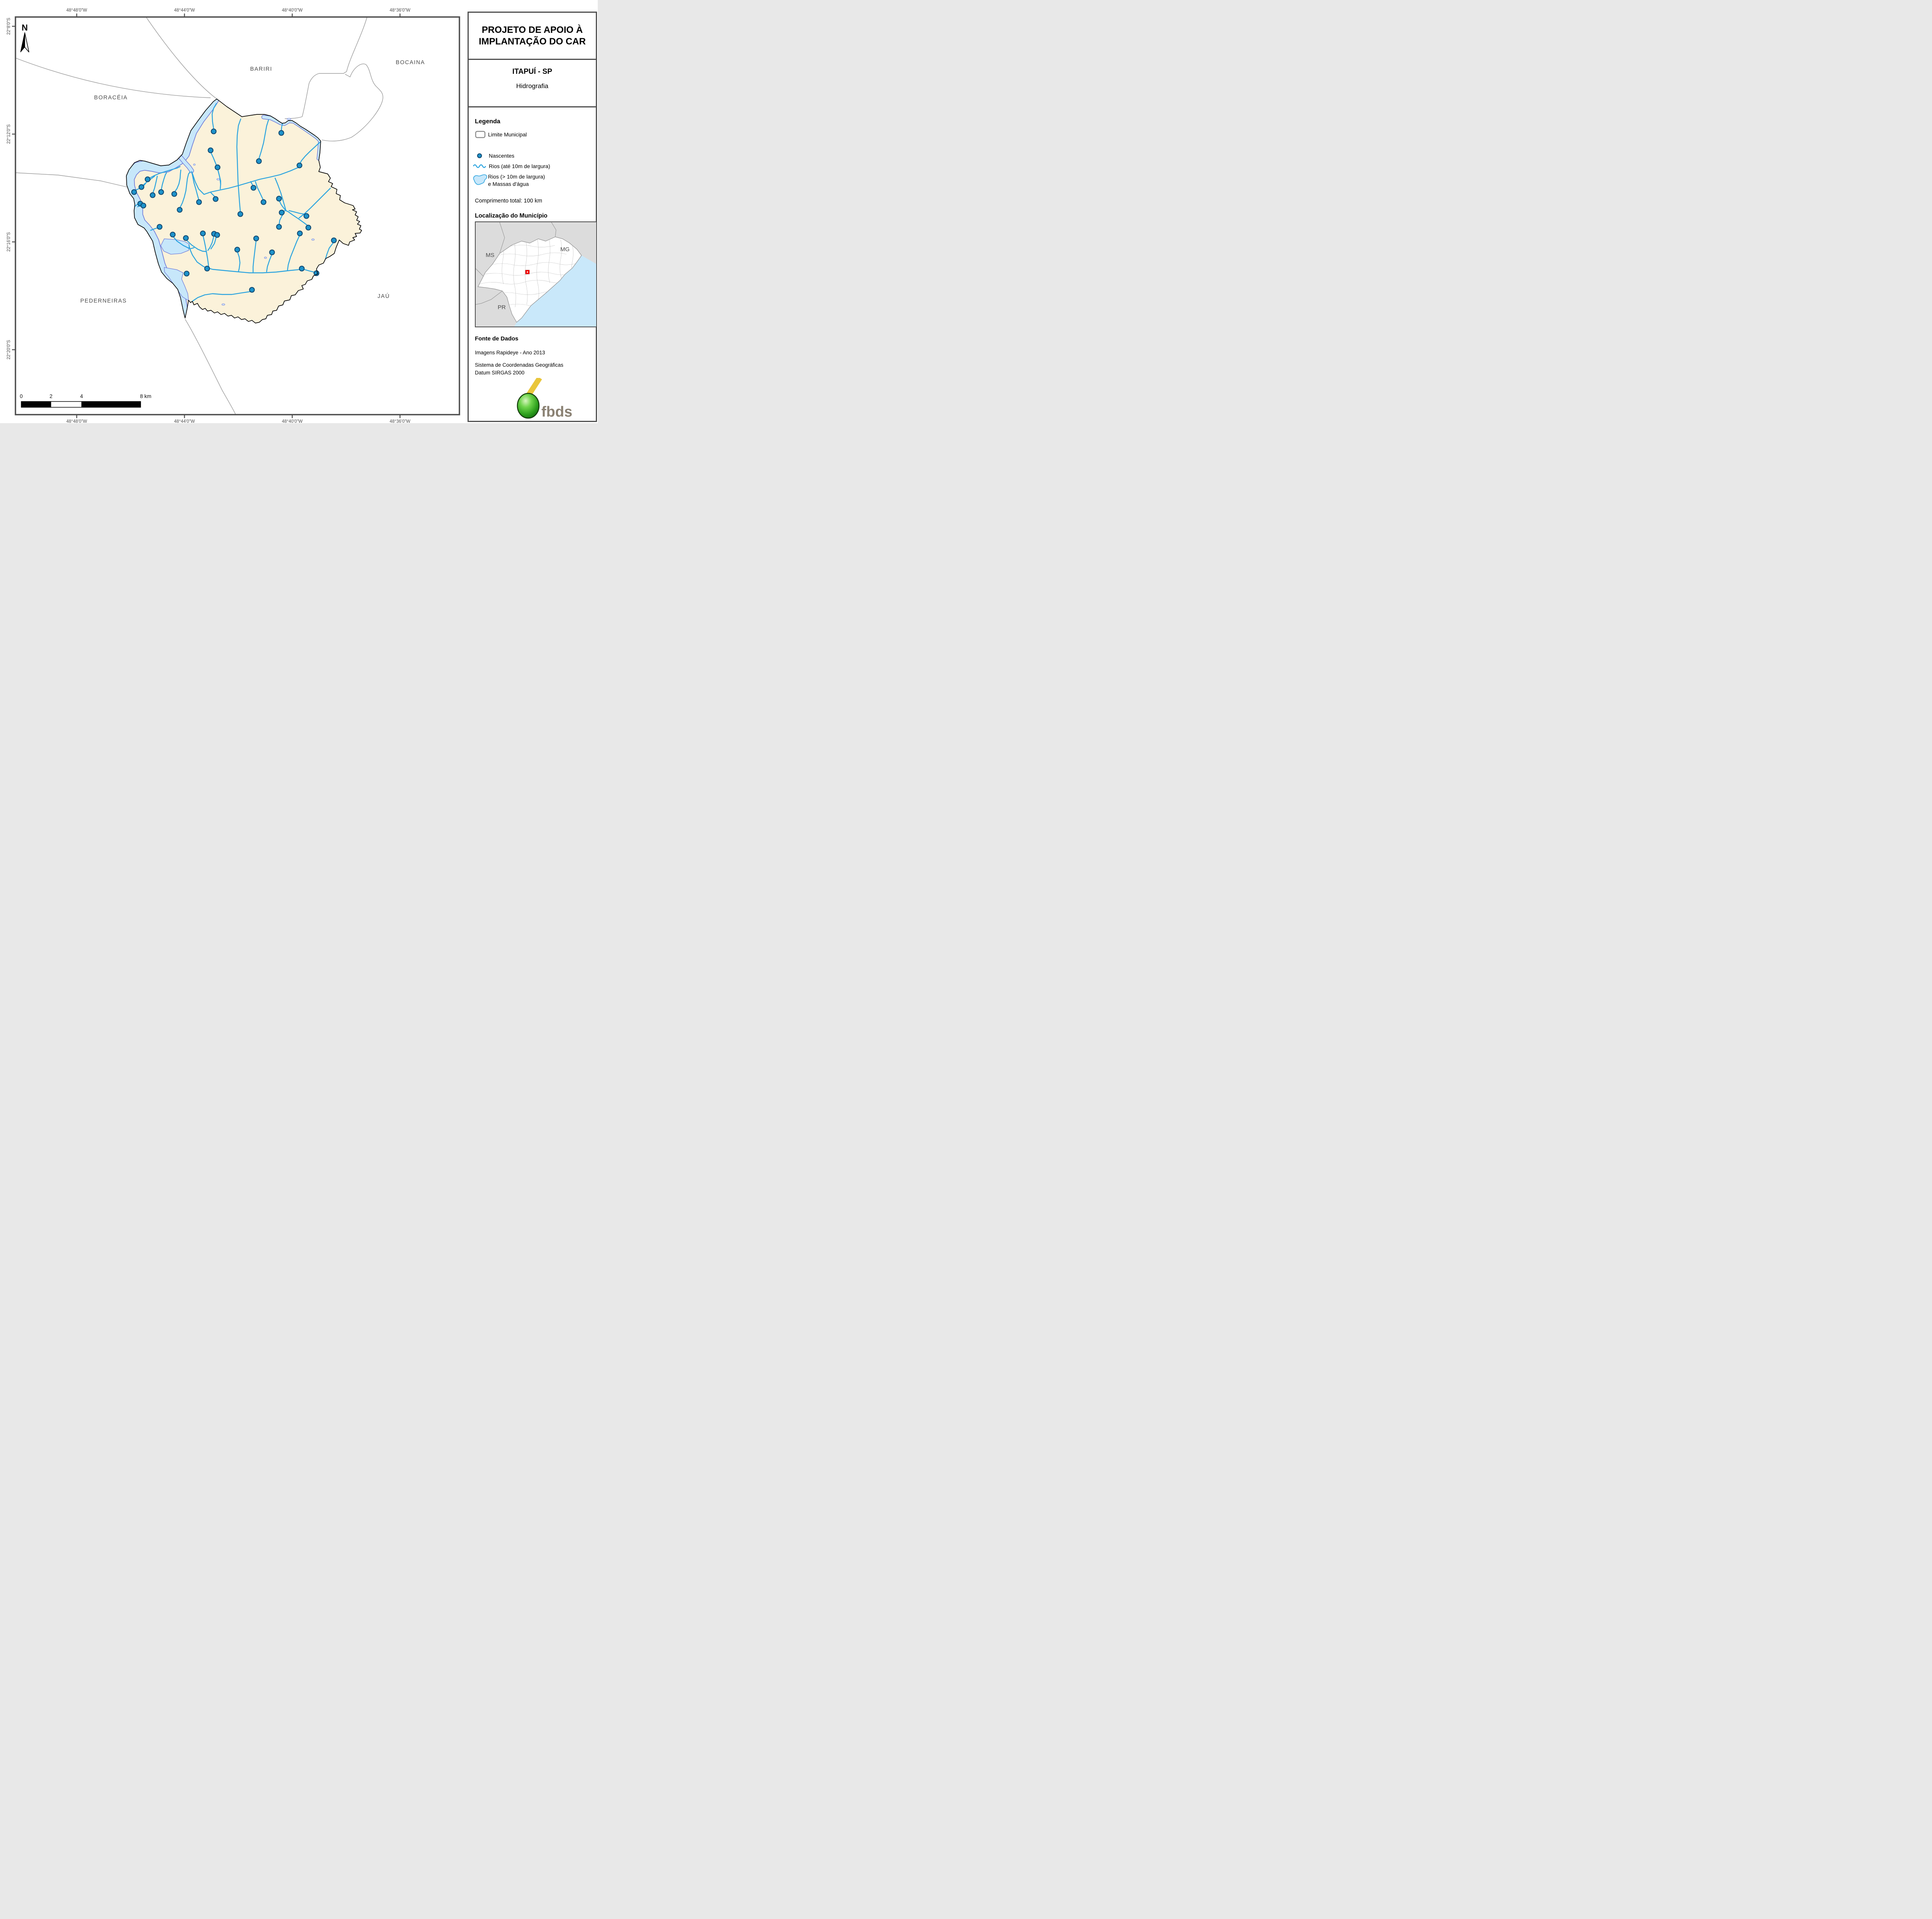 This screenshot has height=1919, width=1932. Describe the element at coordinates (517, 177) in the screenshot. I see `massas-line1: Rios (> 10m de largura)` at that location.